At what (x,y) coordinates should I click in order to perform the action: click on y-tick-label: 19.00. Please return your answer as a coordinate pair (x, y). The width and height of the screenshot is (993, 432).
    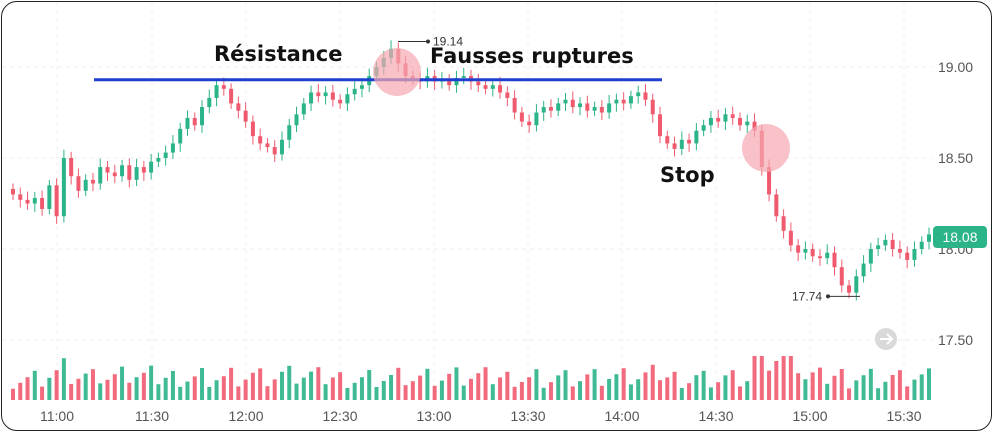
    Looking at the image, I should click on (955, 67).